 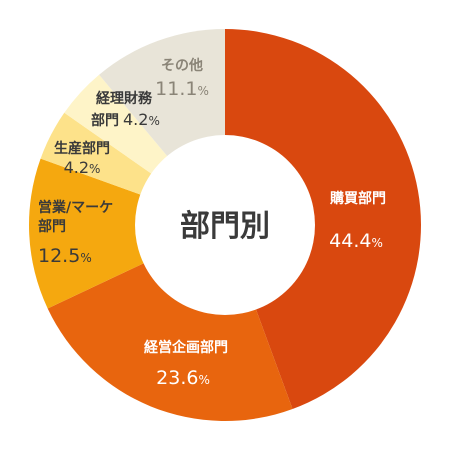 What do you see at coordinates (186, 347) in the screenshot?
I see `slice-label-1: 経営企画部門` at bounding box center [186, 347].